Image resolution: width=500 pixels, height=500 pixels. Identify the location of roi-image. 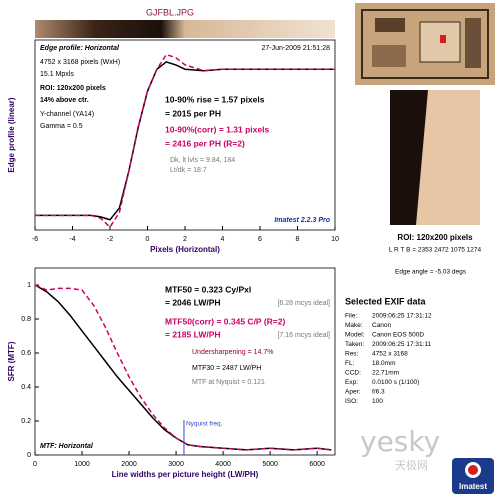
(435, 157).